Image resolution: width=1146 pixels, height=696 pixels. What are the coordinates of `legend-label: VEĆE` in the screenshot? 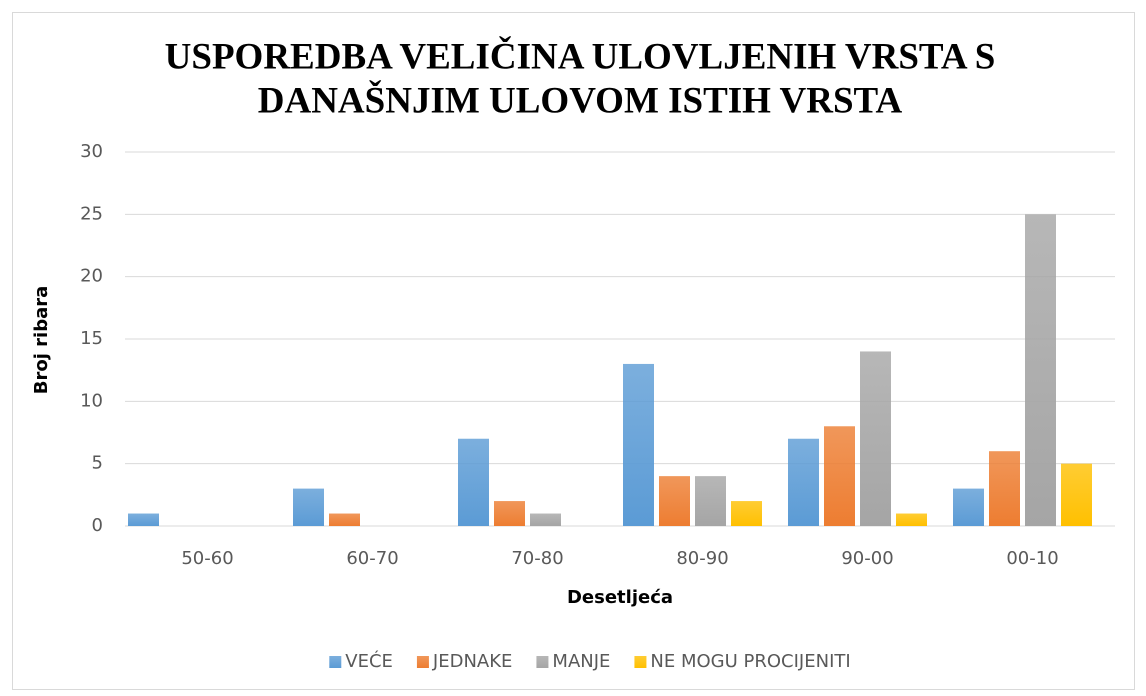 It's located at (369, 661).